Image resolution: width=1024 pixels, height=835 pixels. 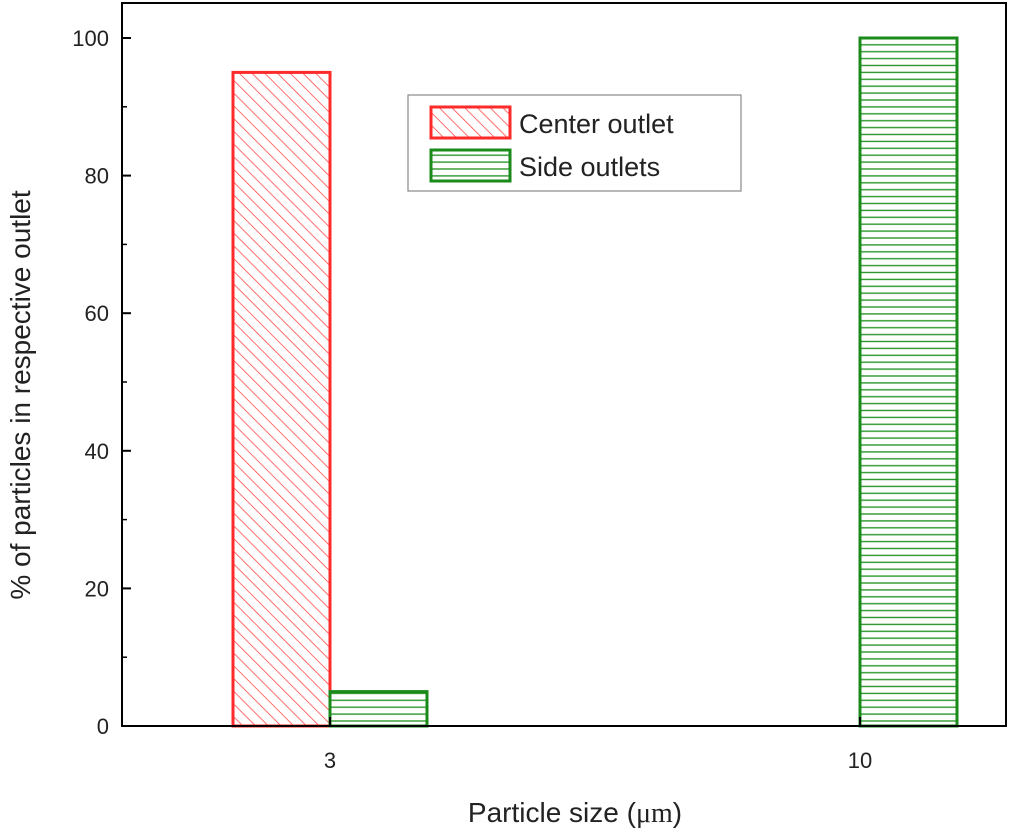 I want to click on y-axis-title: % of particles in respective outlet, so click(x=20, y=395).